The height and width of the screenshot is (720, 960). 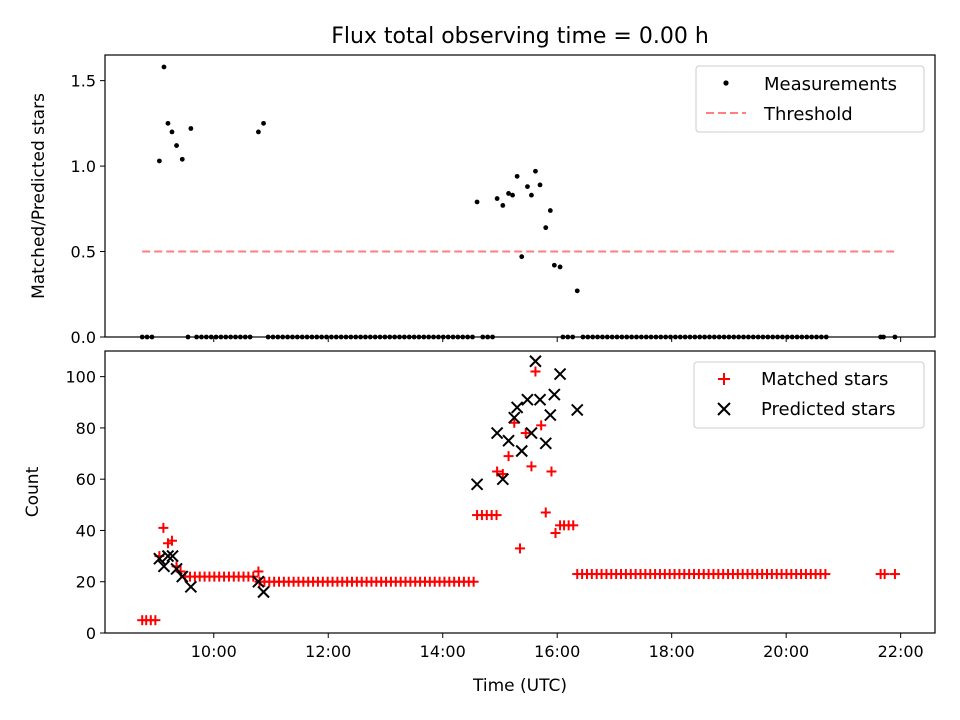 I want to click on x-tick-label: 18:00, so click(x=672, y=651).